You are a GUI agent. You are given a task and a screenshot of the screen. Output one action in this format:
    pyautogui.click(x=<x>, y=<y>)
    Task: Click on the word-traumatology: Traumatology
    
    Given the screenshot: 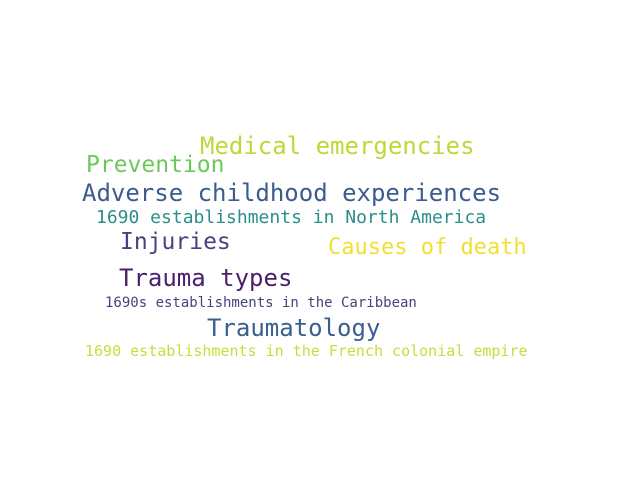 What is the action you would take?
    pyautogui.click(x=294, y=328)
    